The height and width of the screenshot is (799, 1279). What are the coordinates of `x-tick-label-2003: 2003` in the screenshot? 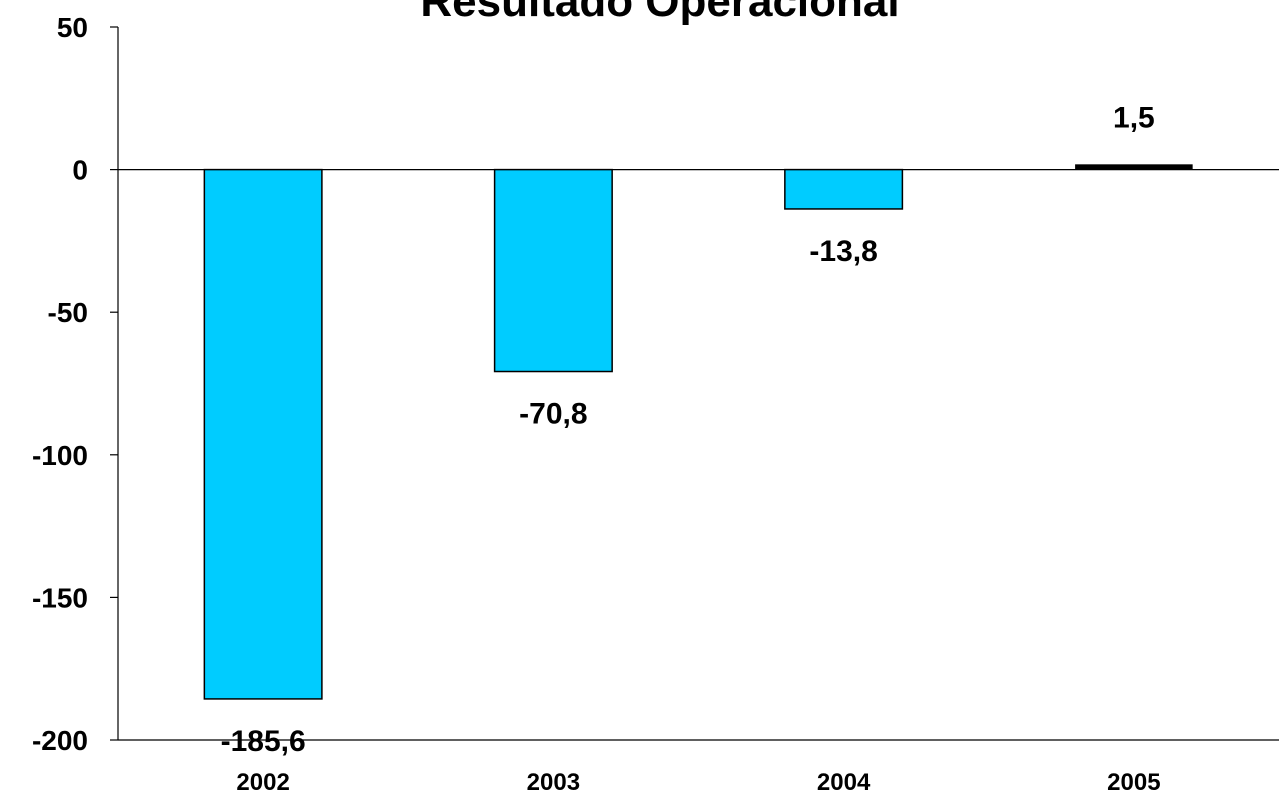 It's located at (553, 782).